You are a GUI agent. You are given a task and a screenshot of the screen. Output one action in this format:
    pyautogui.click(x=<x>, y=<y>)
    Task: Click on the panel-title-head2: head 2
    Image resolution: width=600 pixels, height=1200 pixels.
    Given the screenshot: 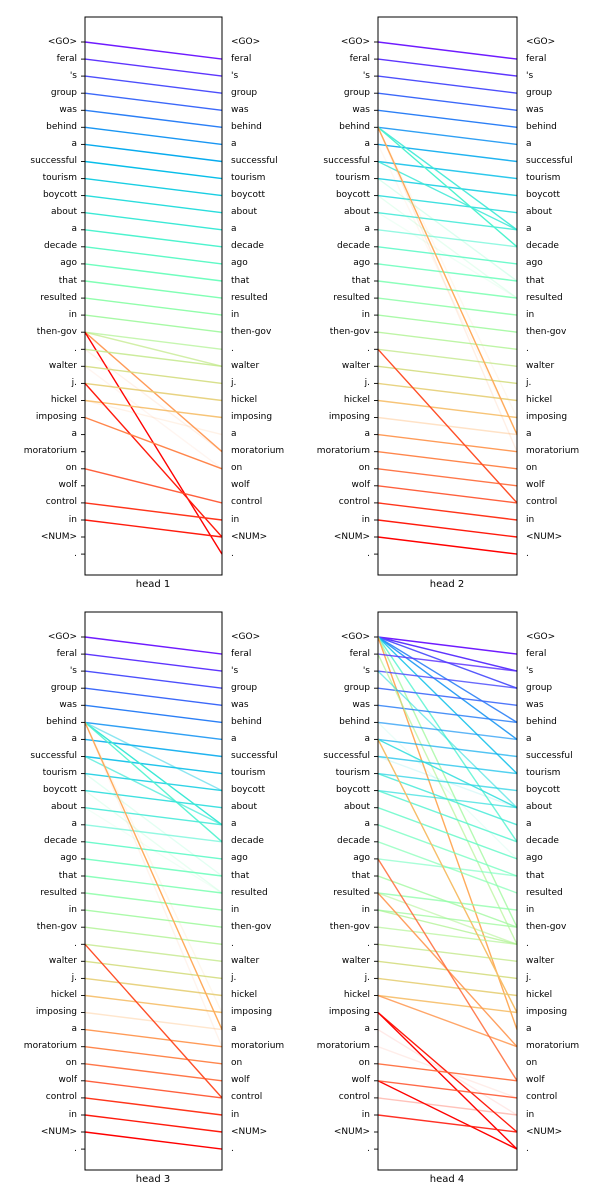 What is the action you would take?
    pyautogui.click(x=447, y=584)
    